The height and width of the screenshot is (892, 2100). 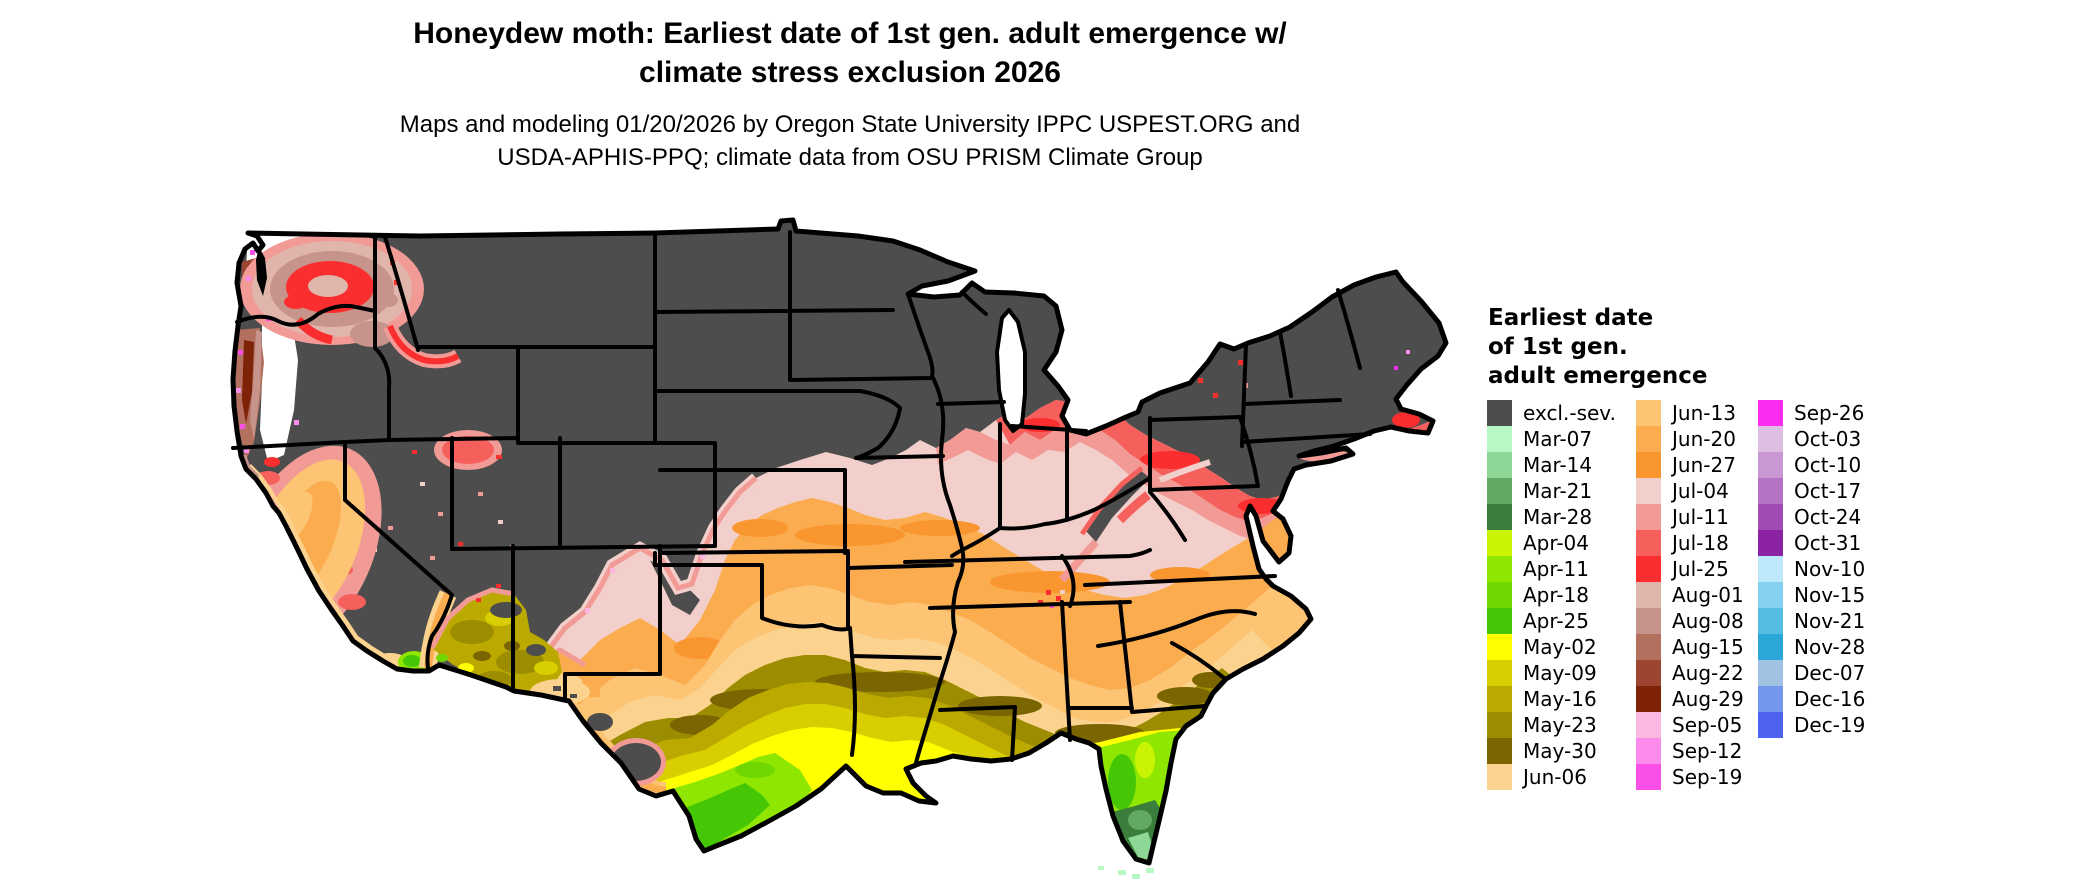 What do you see at coordinates (1555, 777) in the screenshot?
I see `legend-label: Jun-06` at bounding box center [1555, 777].